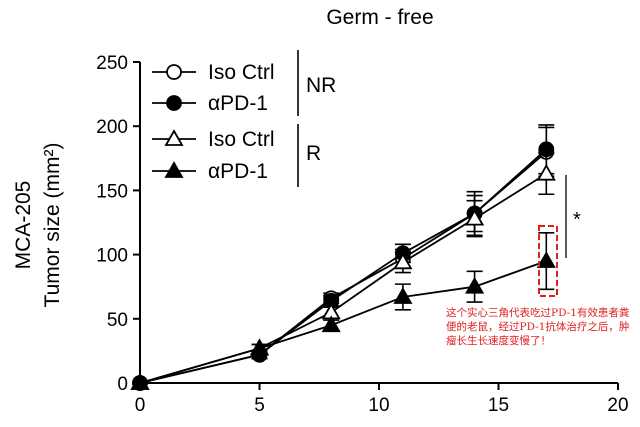 The width and height of the screenshot is (640, 427). I want to click on y-axis-label-line1: MCA-205, so click(23, 225).